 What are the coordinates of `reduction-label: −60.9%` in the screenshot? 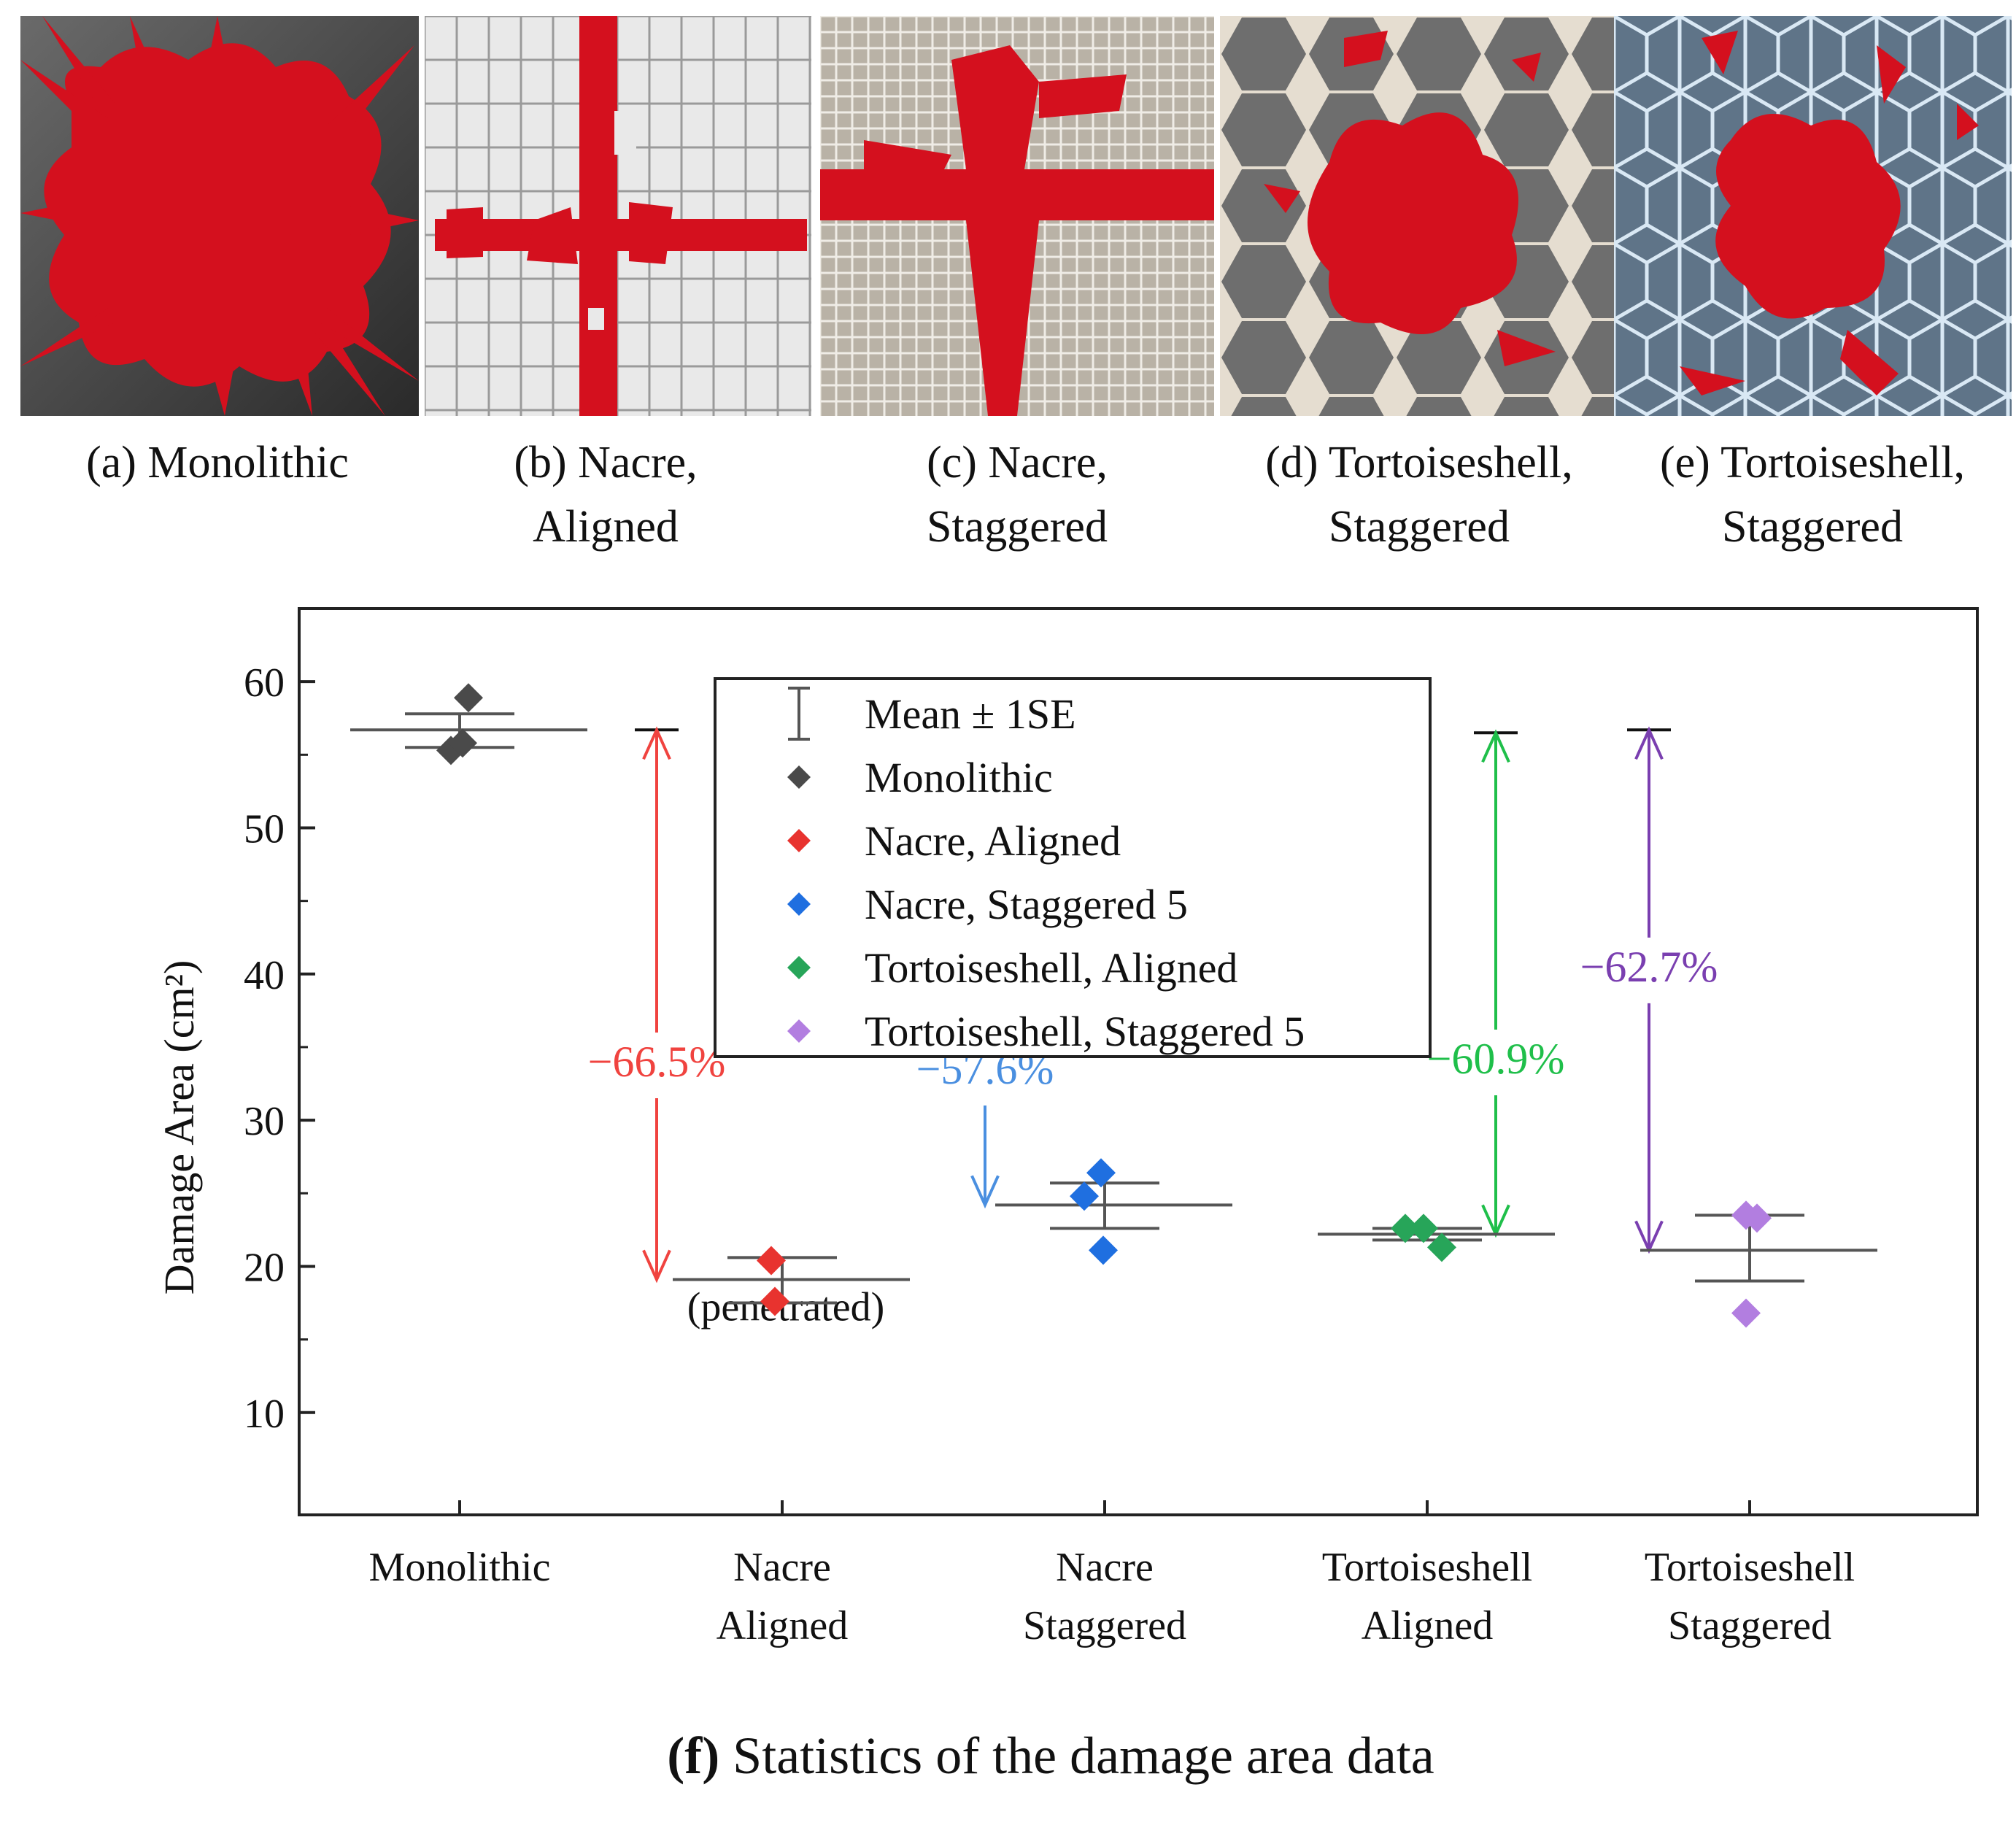 It's located at (1496, 1059).